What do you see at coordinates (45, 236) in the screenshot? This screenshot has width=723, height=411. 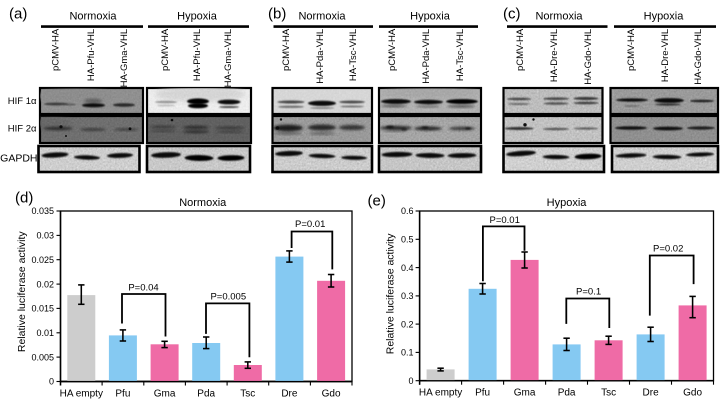 I see `svg-text: 0.03` at bounding box center [45, 236].